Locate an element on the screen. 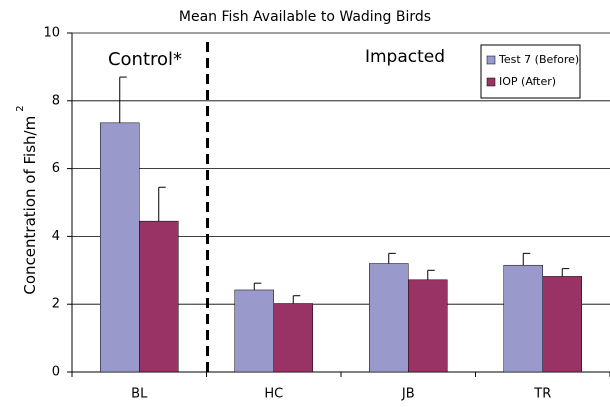  y-axis-label-superscript: 2 is located at coordinates (20, 108).